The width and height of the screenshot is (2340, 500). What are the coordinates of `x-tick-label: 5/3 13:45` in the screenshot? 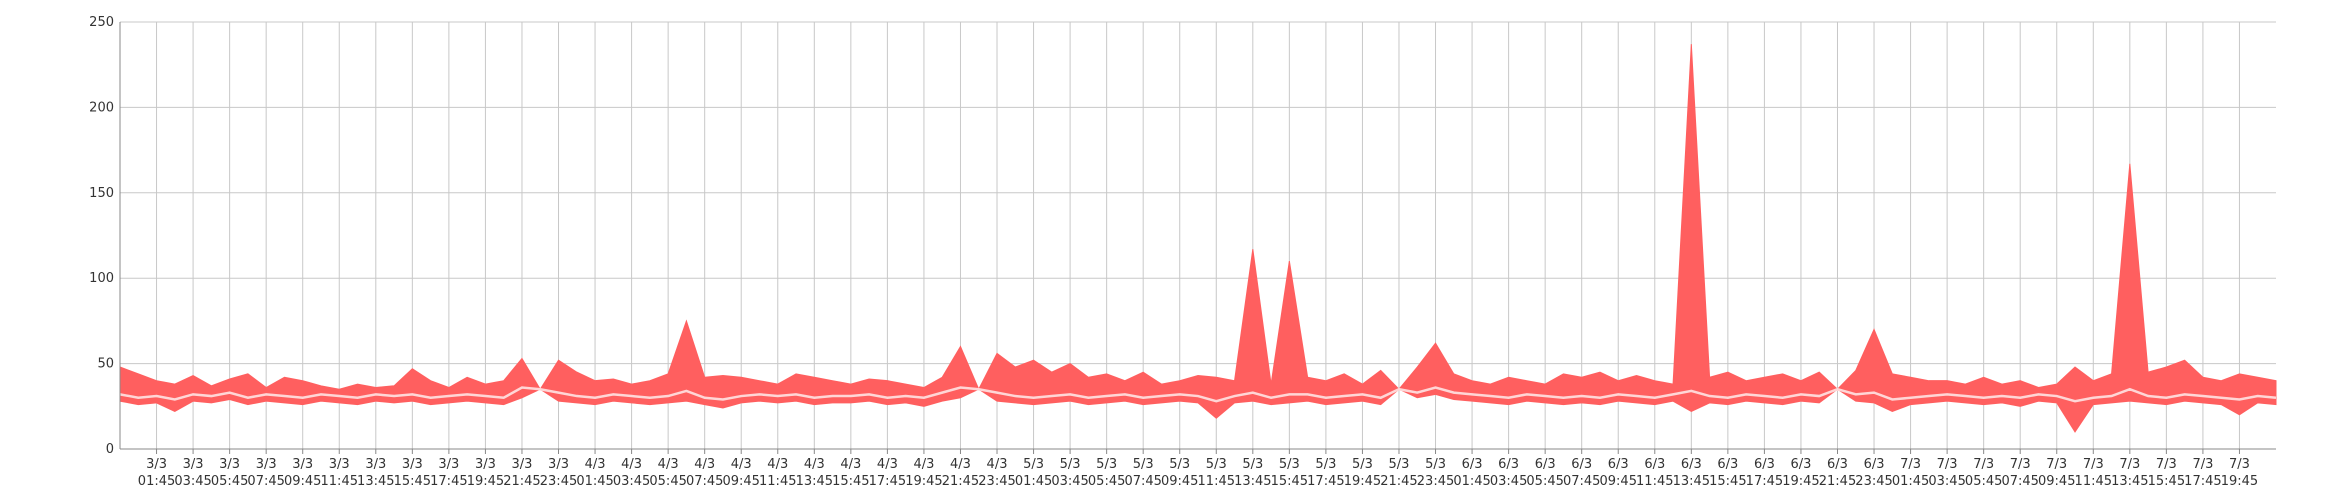 It's located at (1252, 473).